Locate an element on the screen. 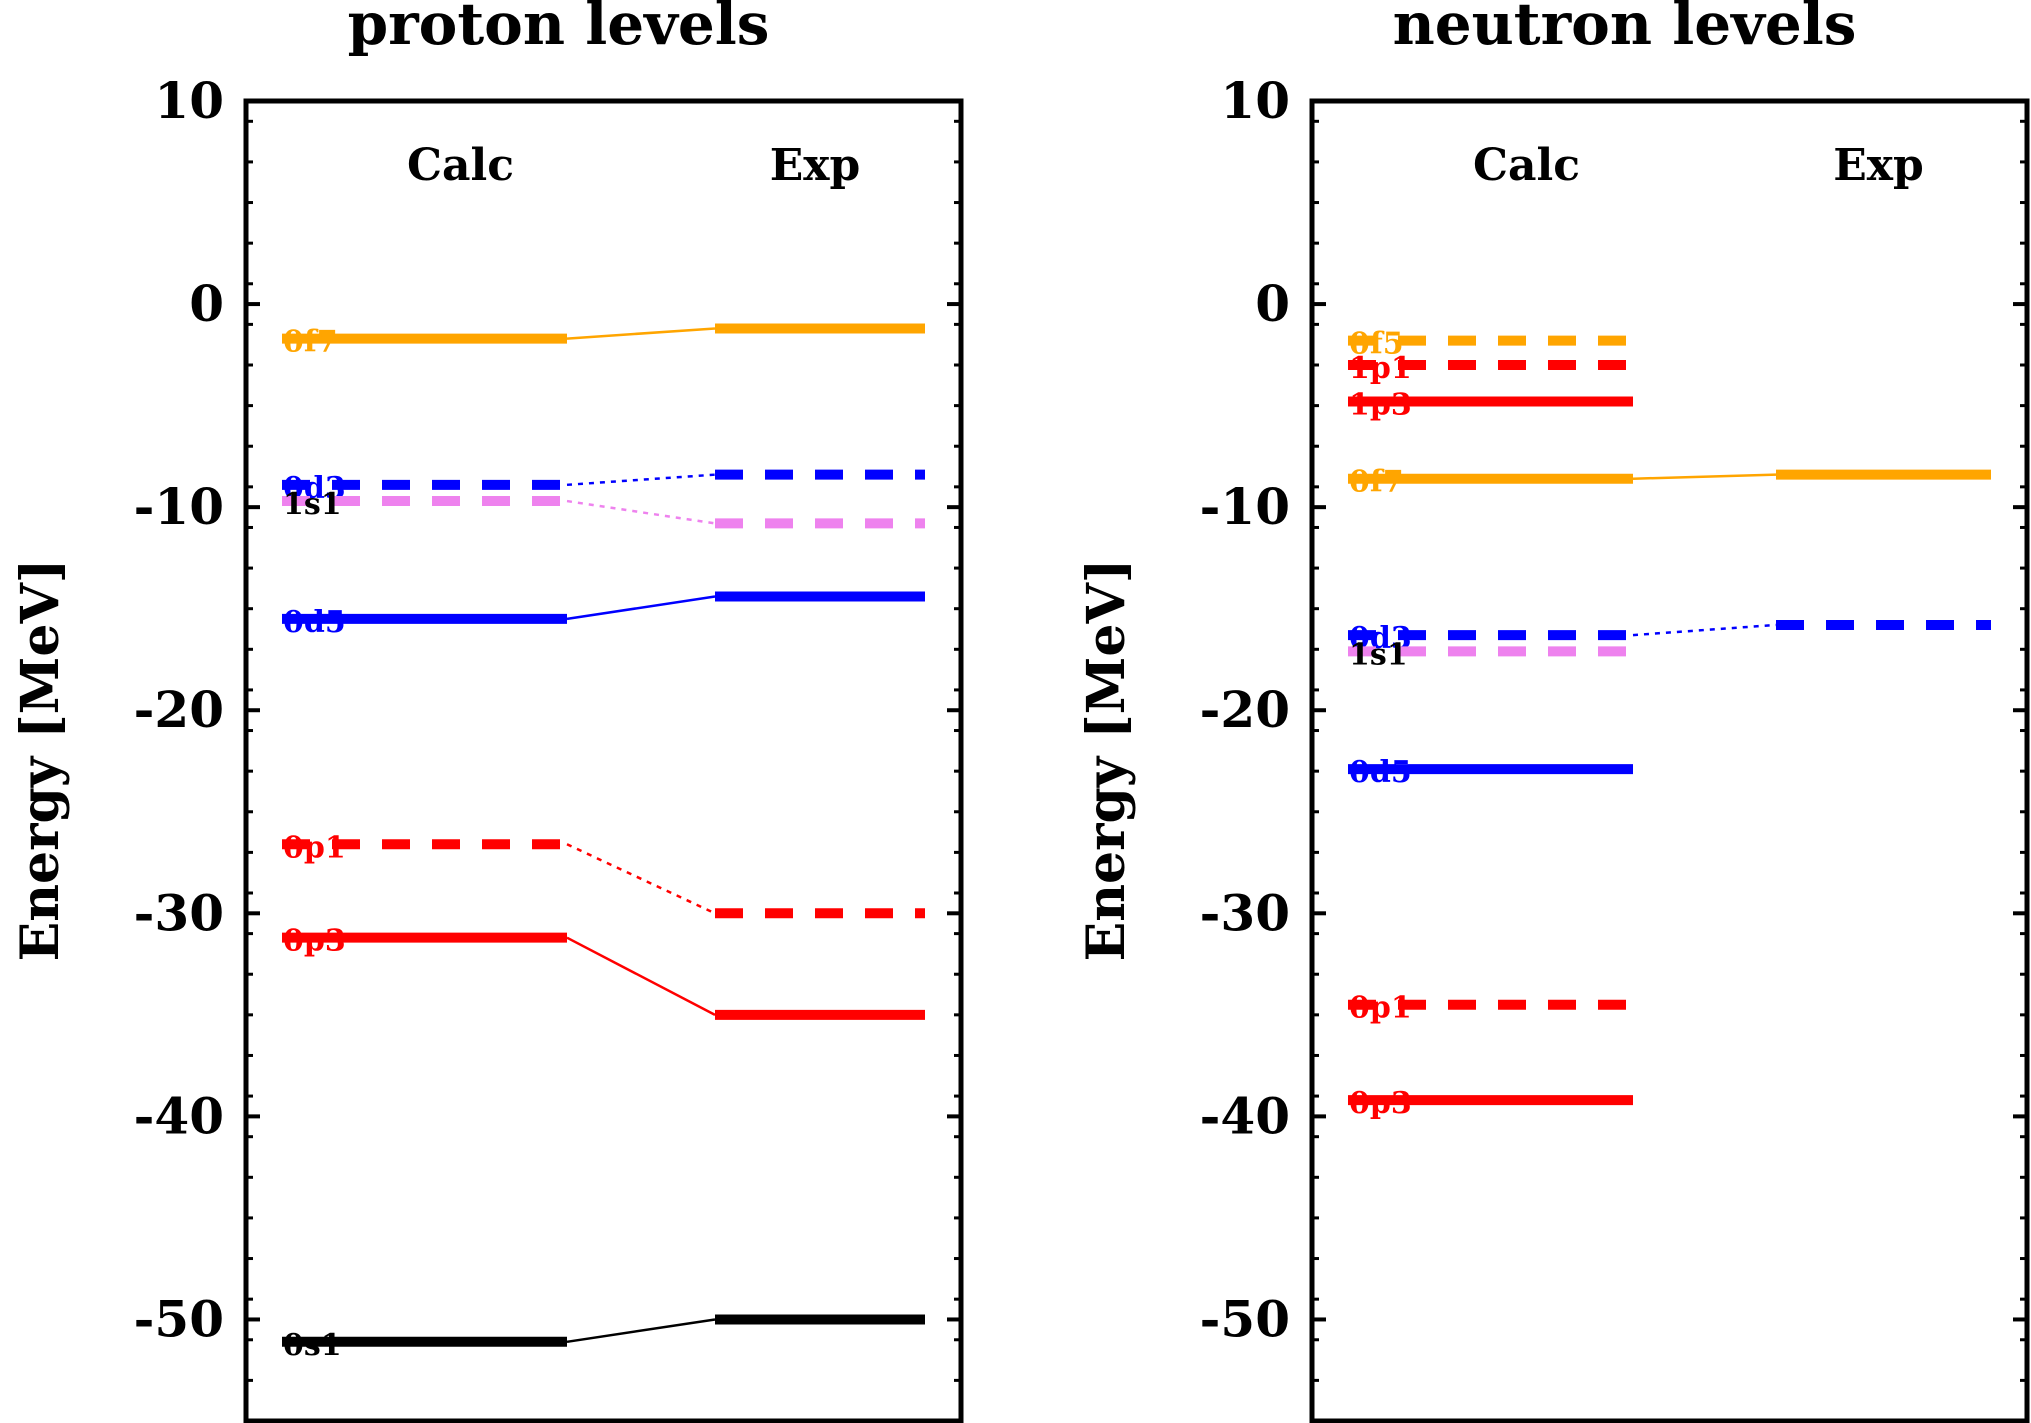 Image resolution: width=2031 pixels, height=1423 pixels. level-1p3: 1p3 is located at coordinates (1490, 405).